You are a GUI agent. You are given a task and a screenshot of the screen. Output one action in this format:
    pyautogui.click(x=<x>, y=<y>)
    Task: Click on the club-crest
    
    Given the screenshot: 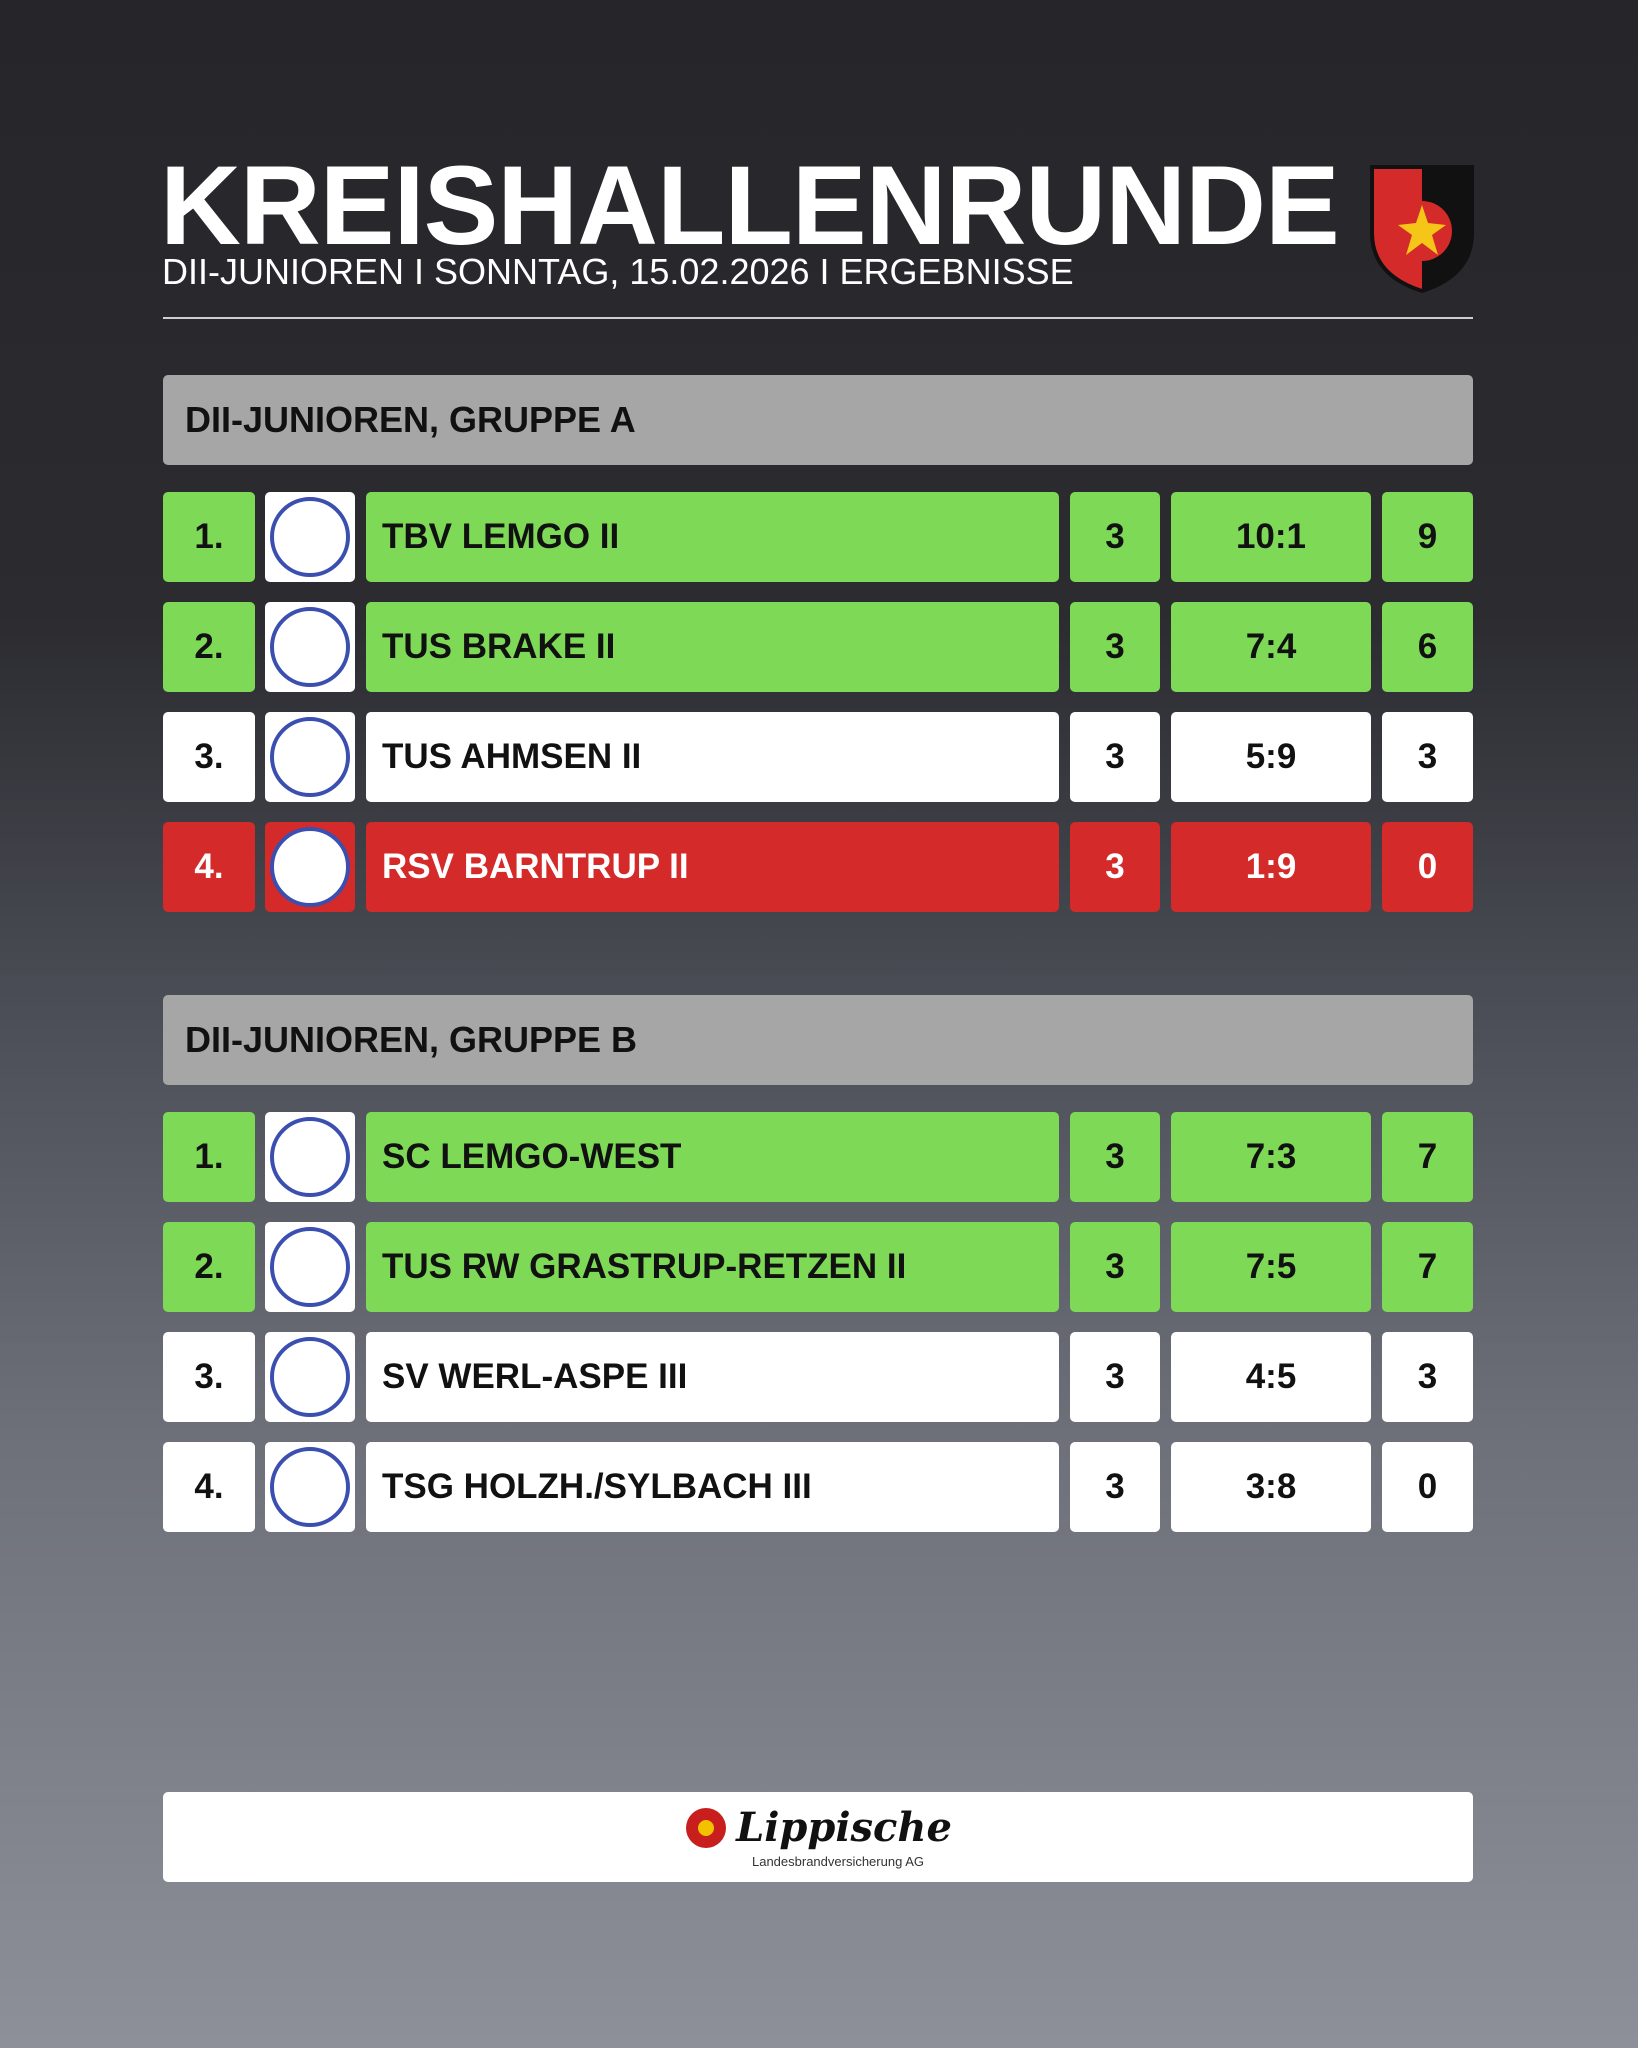 What is the action you would take?
    pyautogui.click(x=1422, y=229)
    